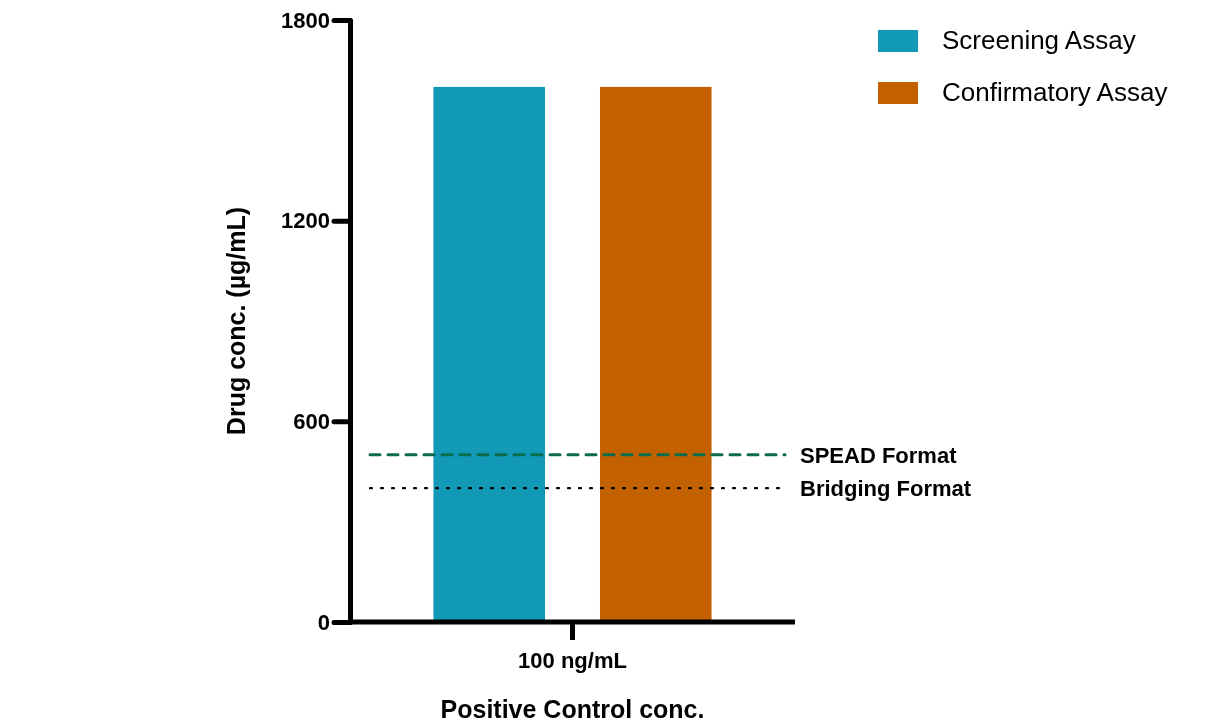 The height and width of the screenshot is (725, 1224). I want to click on y-tick-label: 1200, so click(305, 221).